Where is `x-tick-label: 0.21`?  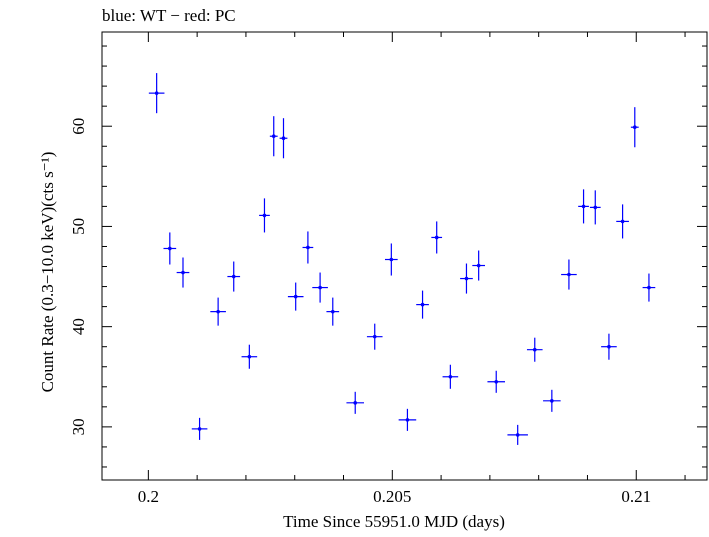
x-tick-label: 0.21 is located at coordinates (636, 496).